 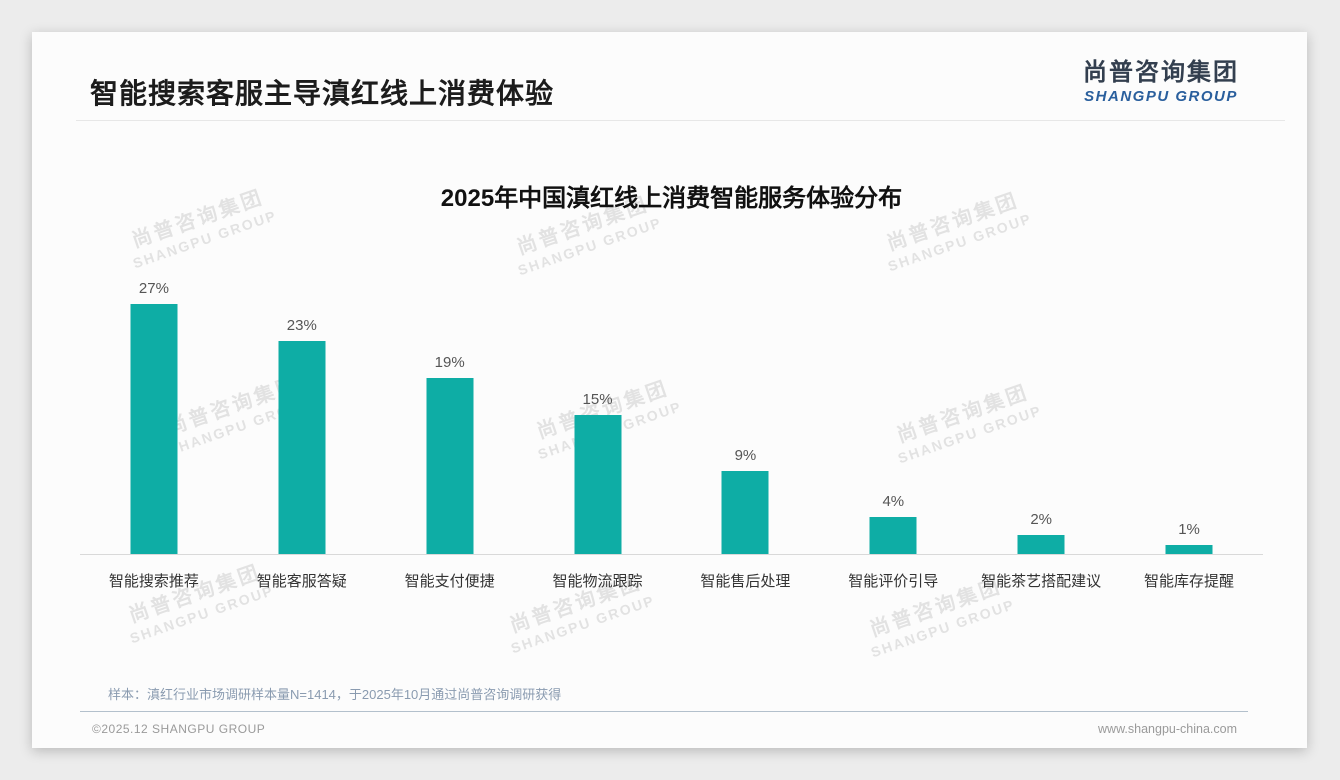 I want to click on footer-divider, so click(x=664, y=711).